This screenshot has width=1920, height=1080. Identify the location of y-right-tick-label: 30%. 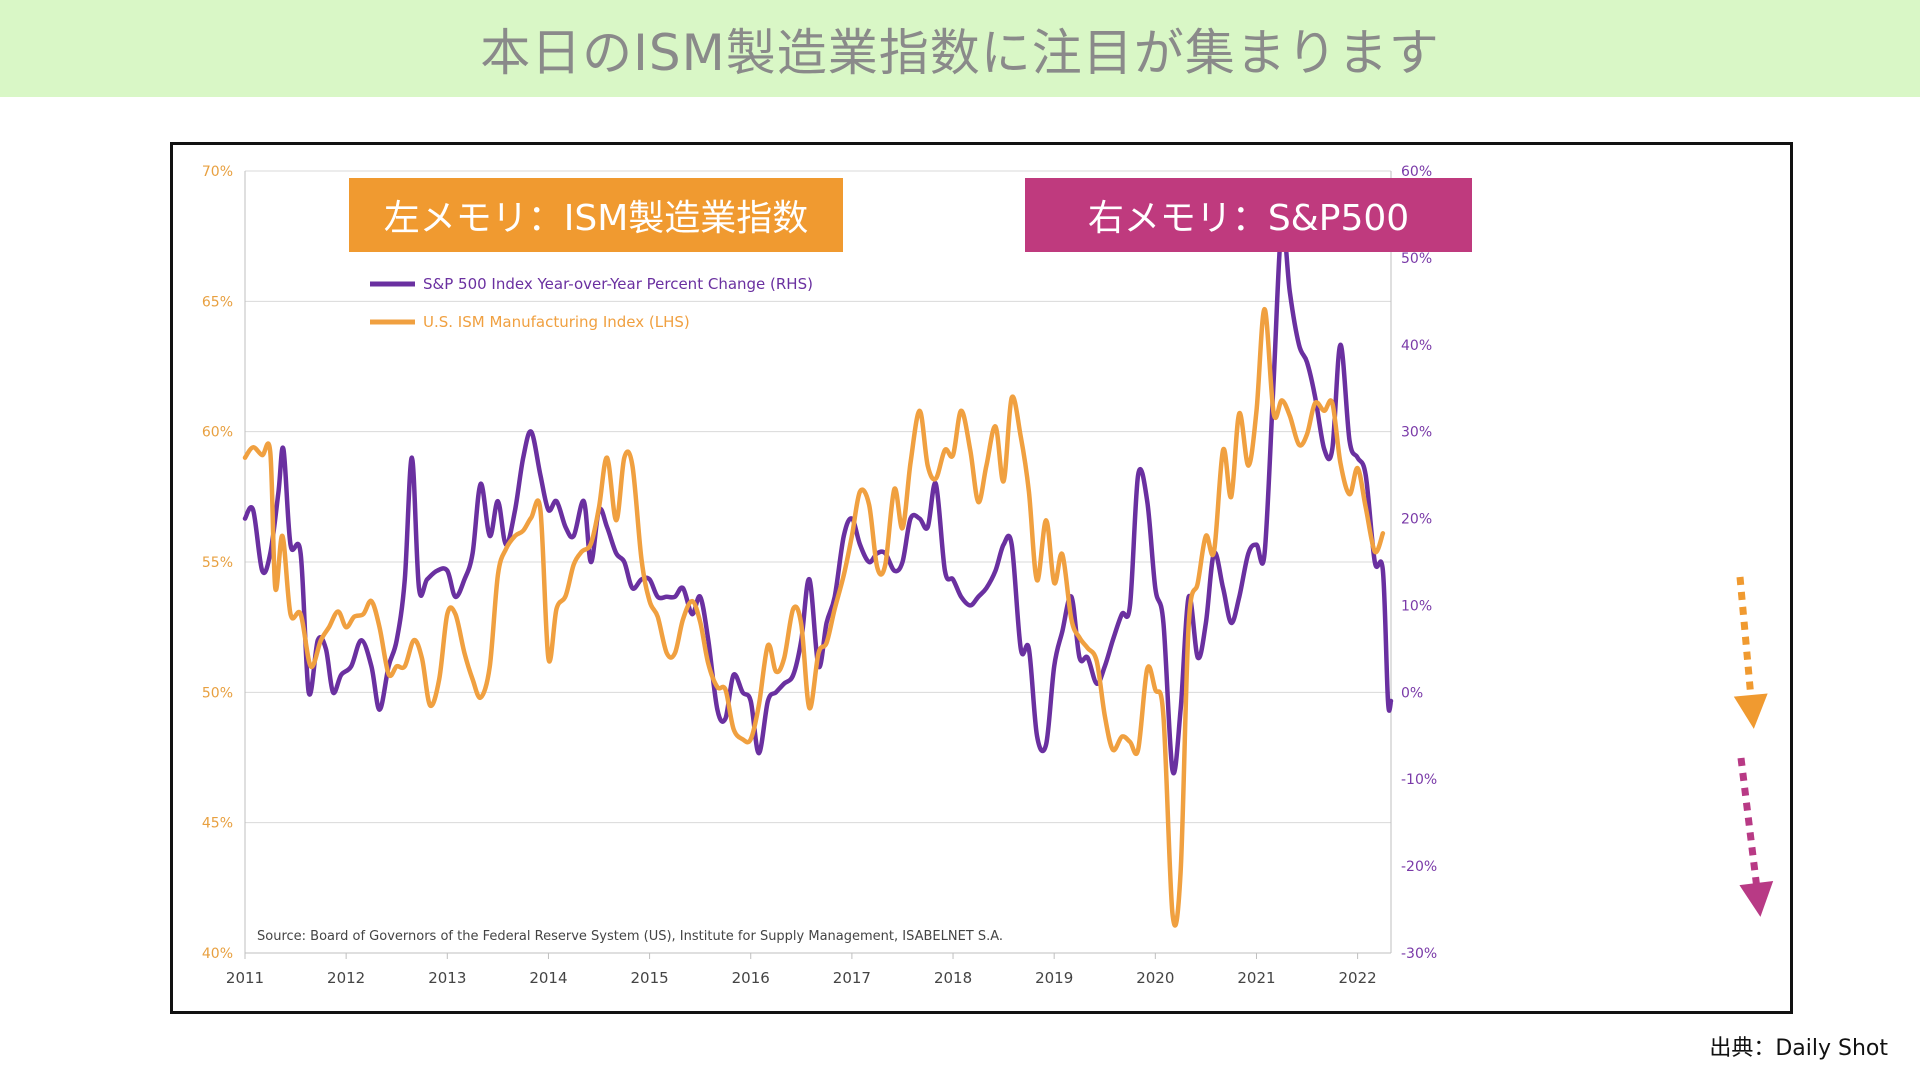
(1416, 433).